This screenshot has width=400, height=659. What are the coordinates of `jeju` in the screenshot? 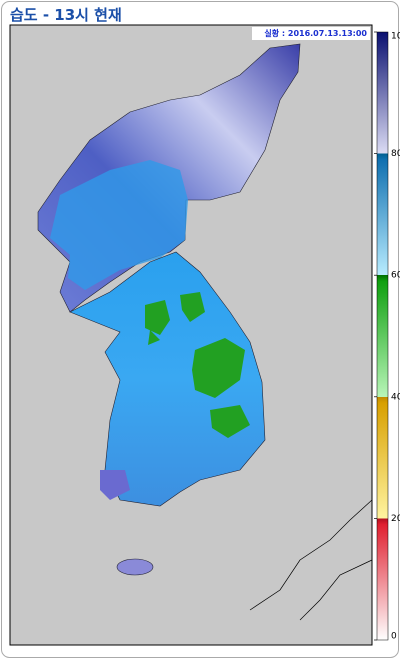 It's located at (135, 567).